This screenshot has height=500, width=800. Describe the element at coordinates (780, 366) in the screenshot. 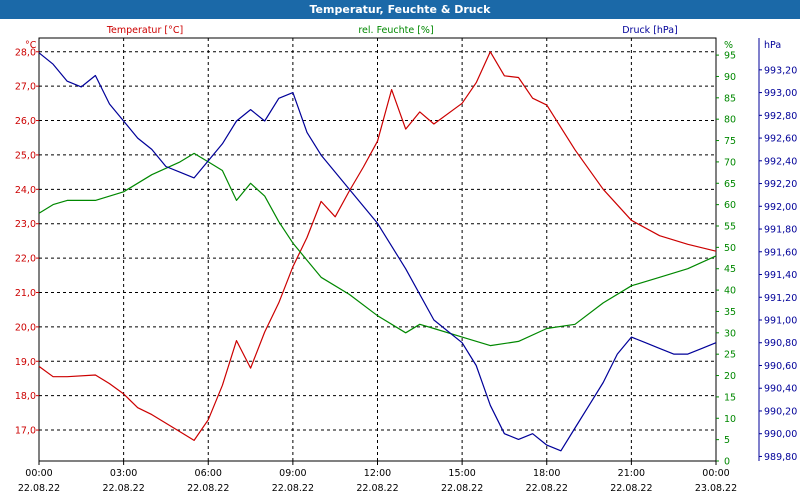

I see `press-tick-label-4: 990,60` at that location.